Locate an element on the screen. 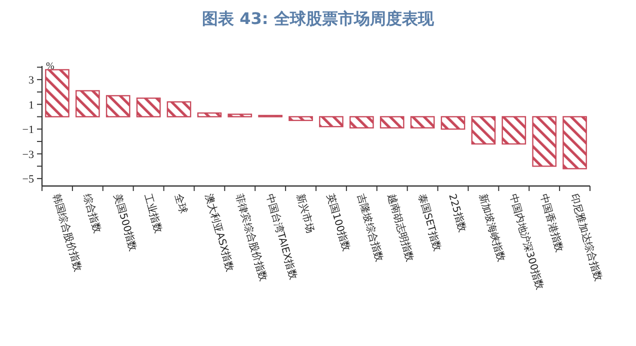  x-tick-label: 225指数 is located at coordinates (457, 213).